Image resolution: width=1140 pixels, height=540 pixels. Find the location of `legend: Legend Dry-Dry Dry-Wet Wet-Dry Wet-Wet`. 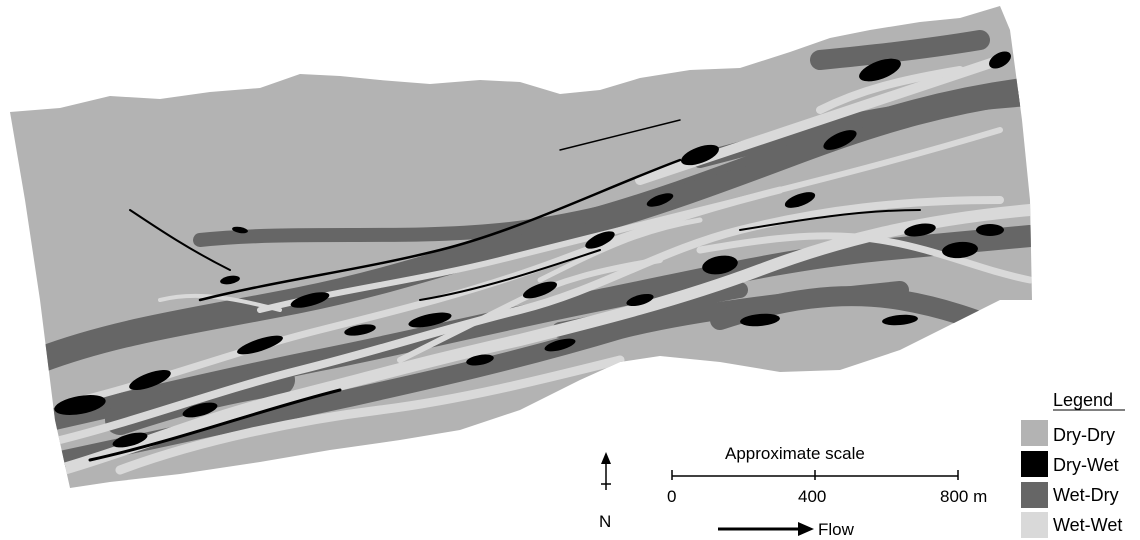

legend: Legend Dry-Dry Dry-Wet Wet-Dry Wet-Wet is located at coordinates (1073, 464).